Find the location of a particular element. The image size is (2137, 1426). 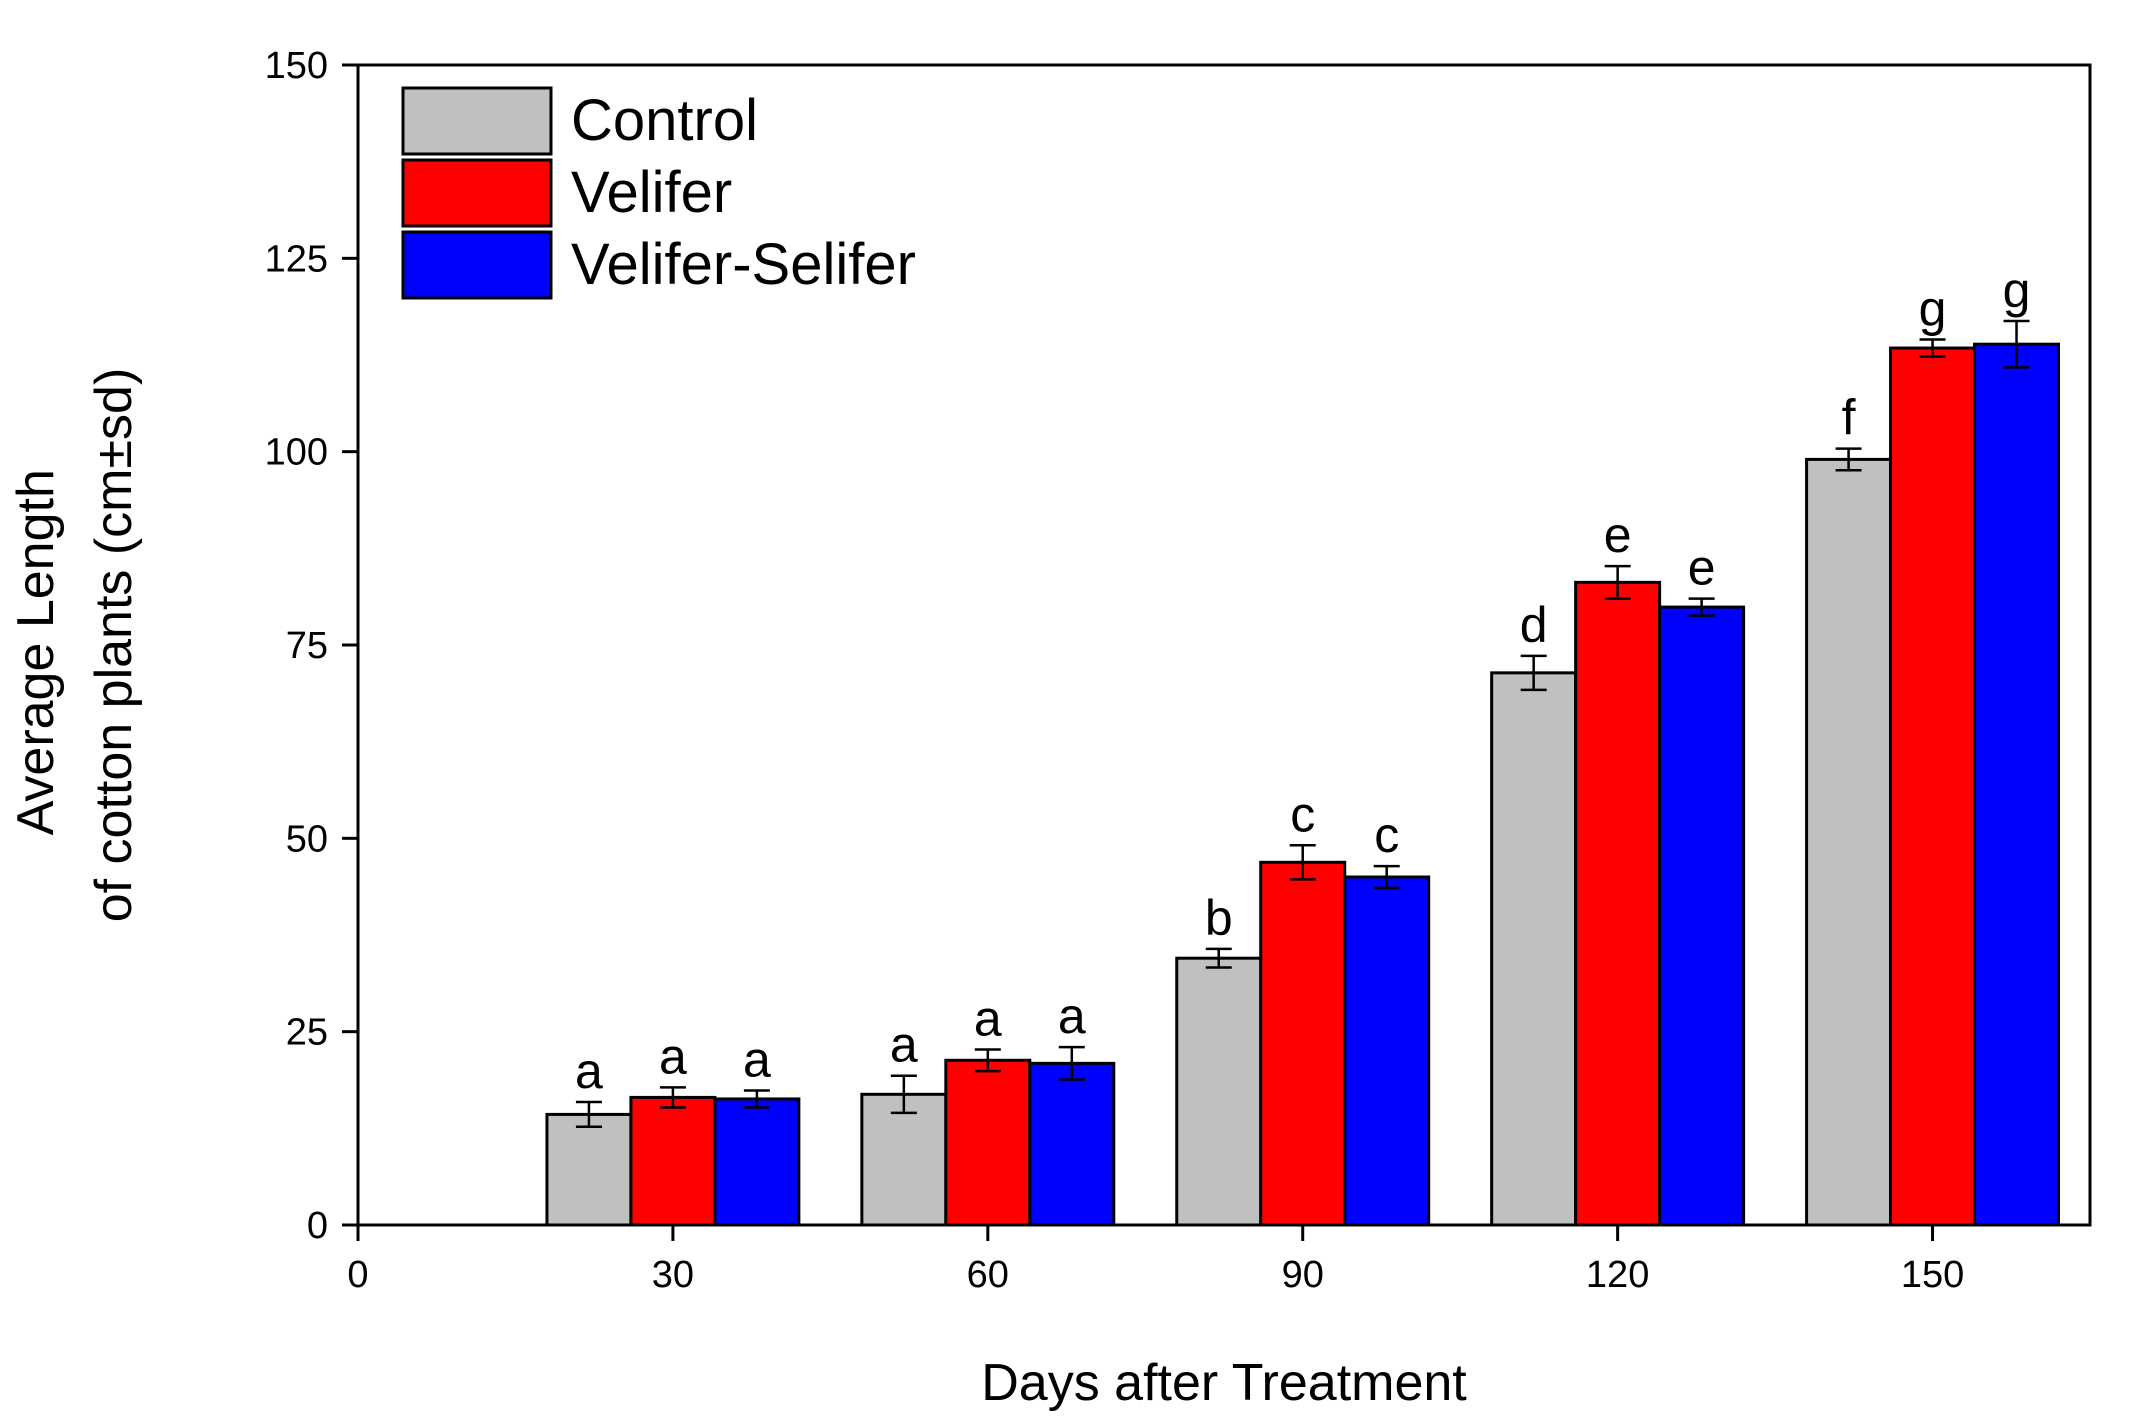

x-tick-label-0: 0 is located at coordinates (357, 1275).